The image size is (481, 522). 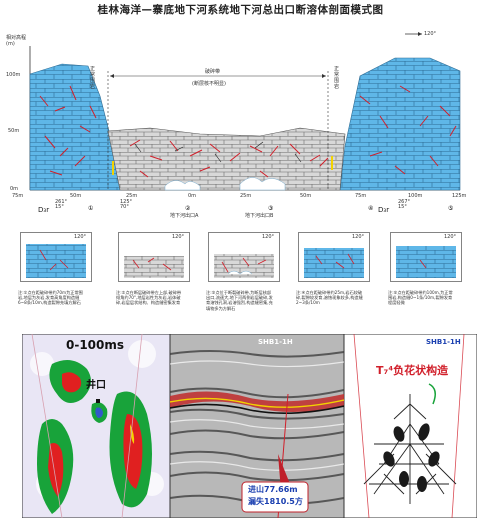 I want to click on circle-4: ④, so click(x=371, y=208).